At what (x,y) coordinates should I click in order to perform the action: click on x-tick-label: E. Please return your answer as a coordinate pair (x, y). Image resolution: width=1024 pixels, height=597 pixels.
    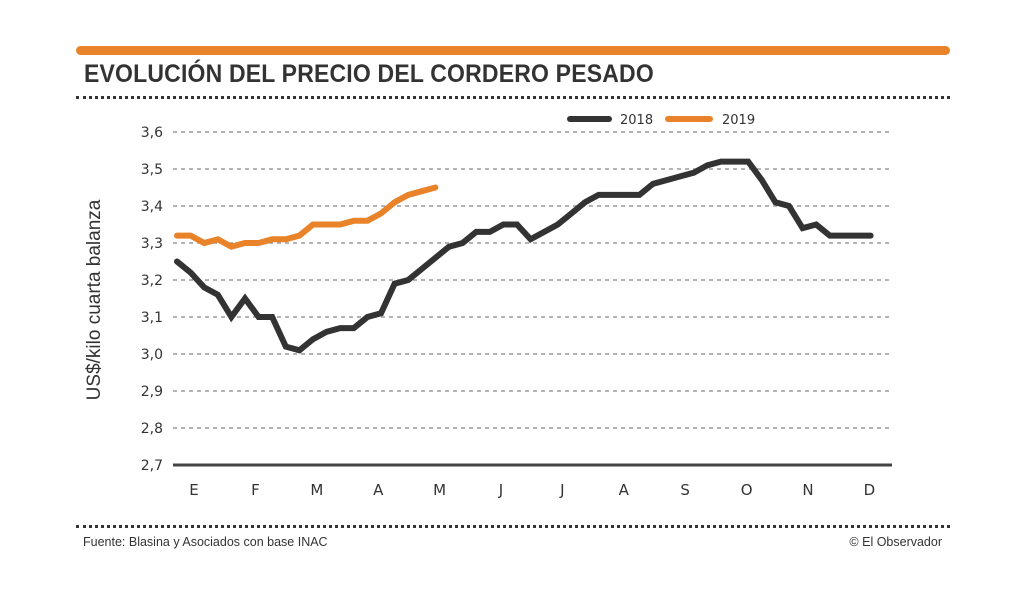
    Looking at the image, I should click on (193, 490).